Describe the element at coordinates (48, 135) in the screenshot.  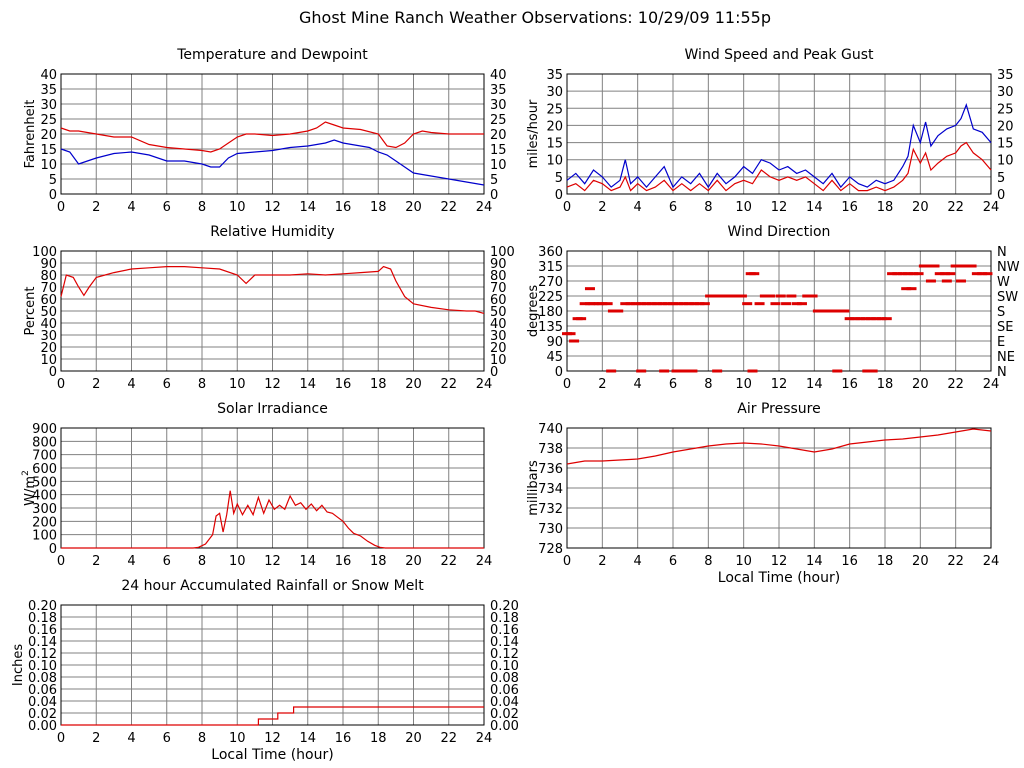
I see `y-tick-label: 20` at that location.